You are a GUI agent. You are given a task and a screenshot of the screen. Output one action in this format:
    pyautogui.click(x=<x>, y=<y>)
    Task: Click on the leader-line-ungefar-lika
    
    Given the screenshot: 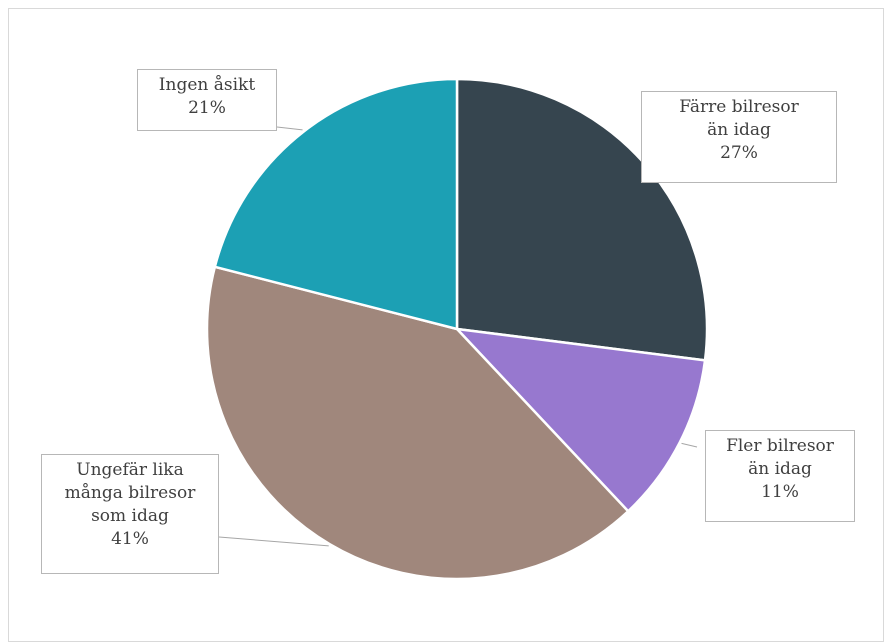 What is the action you would take?
    pyautogui.click(x=273, y=541)
    